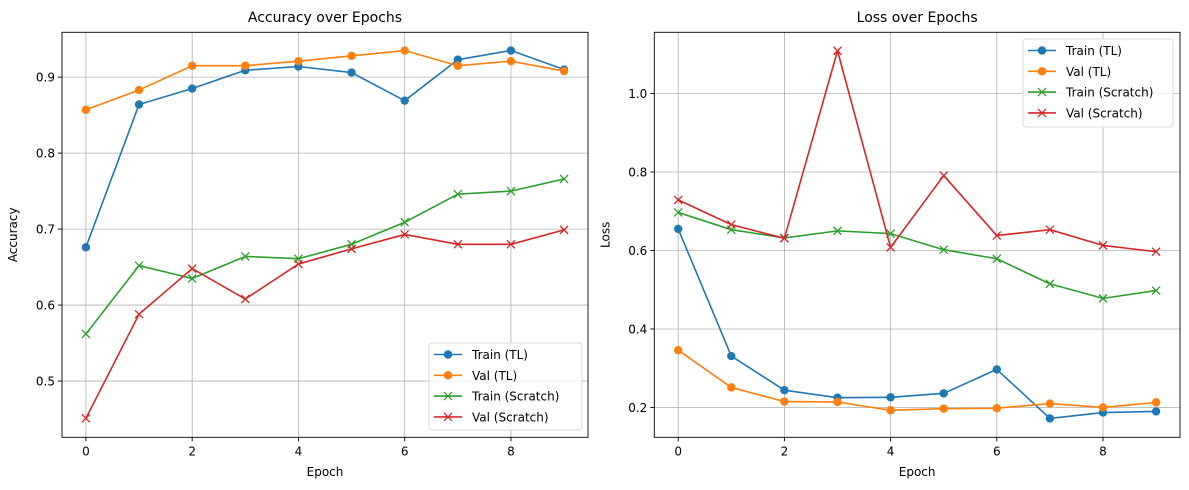 The width and height of the screenshot is (1189, 490). Describe the element at coordinates (1085, 113) in the screenshot. I see `loss-legend-item: Val (Scratch)` at that location.